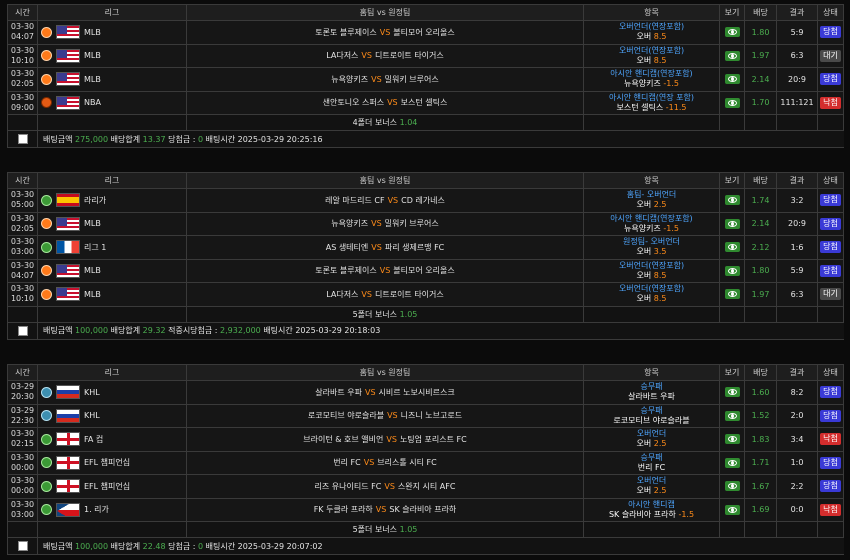  What do you see at coordinates (640, 107) in the screenshot?
I see `bet-pick: 보스턴 셀틱스` at bounding box center [640, 107].